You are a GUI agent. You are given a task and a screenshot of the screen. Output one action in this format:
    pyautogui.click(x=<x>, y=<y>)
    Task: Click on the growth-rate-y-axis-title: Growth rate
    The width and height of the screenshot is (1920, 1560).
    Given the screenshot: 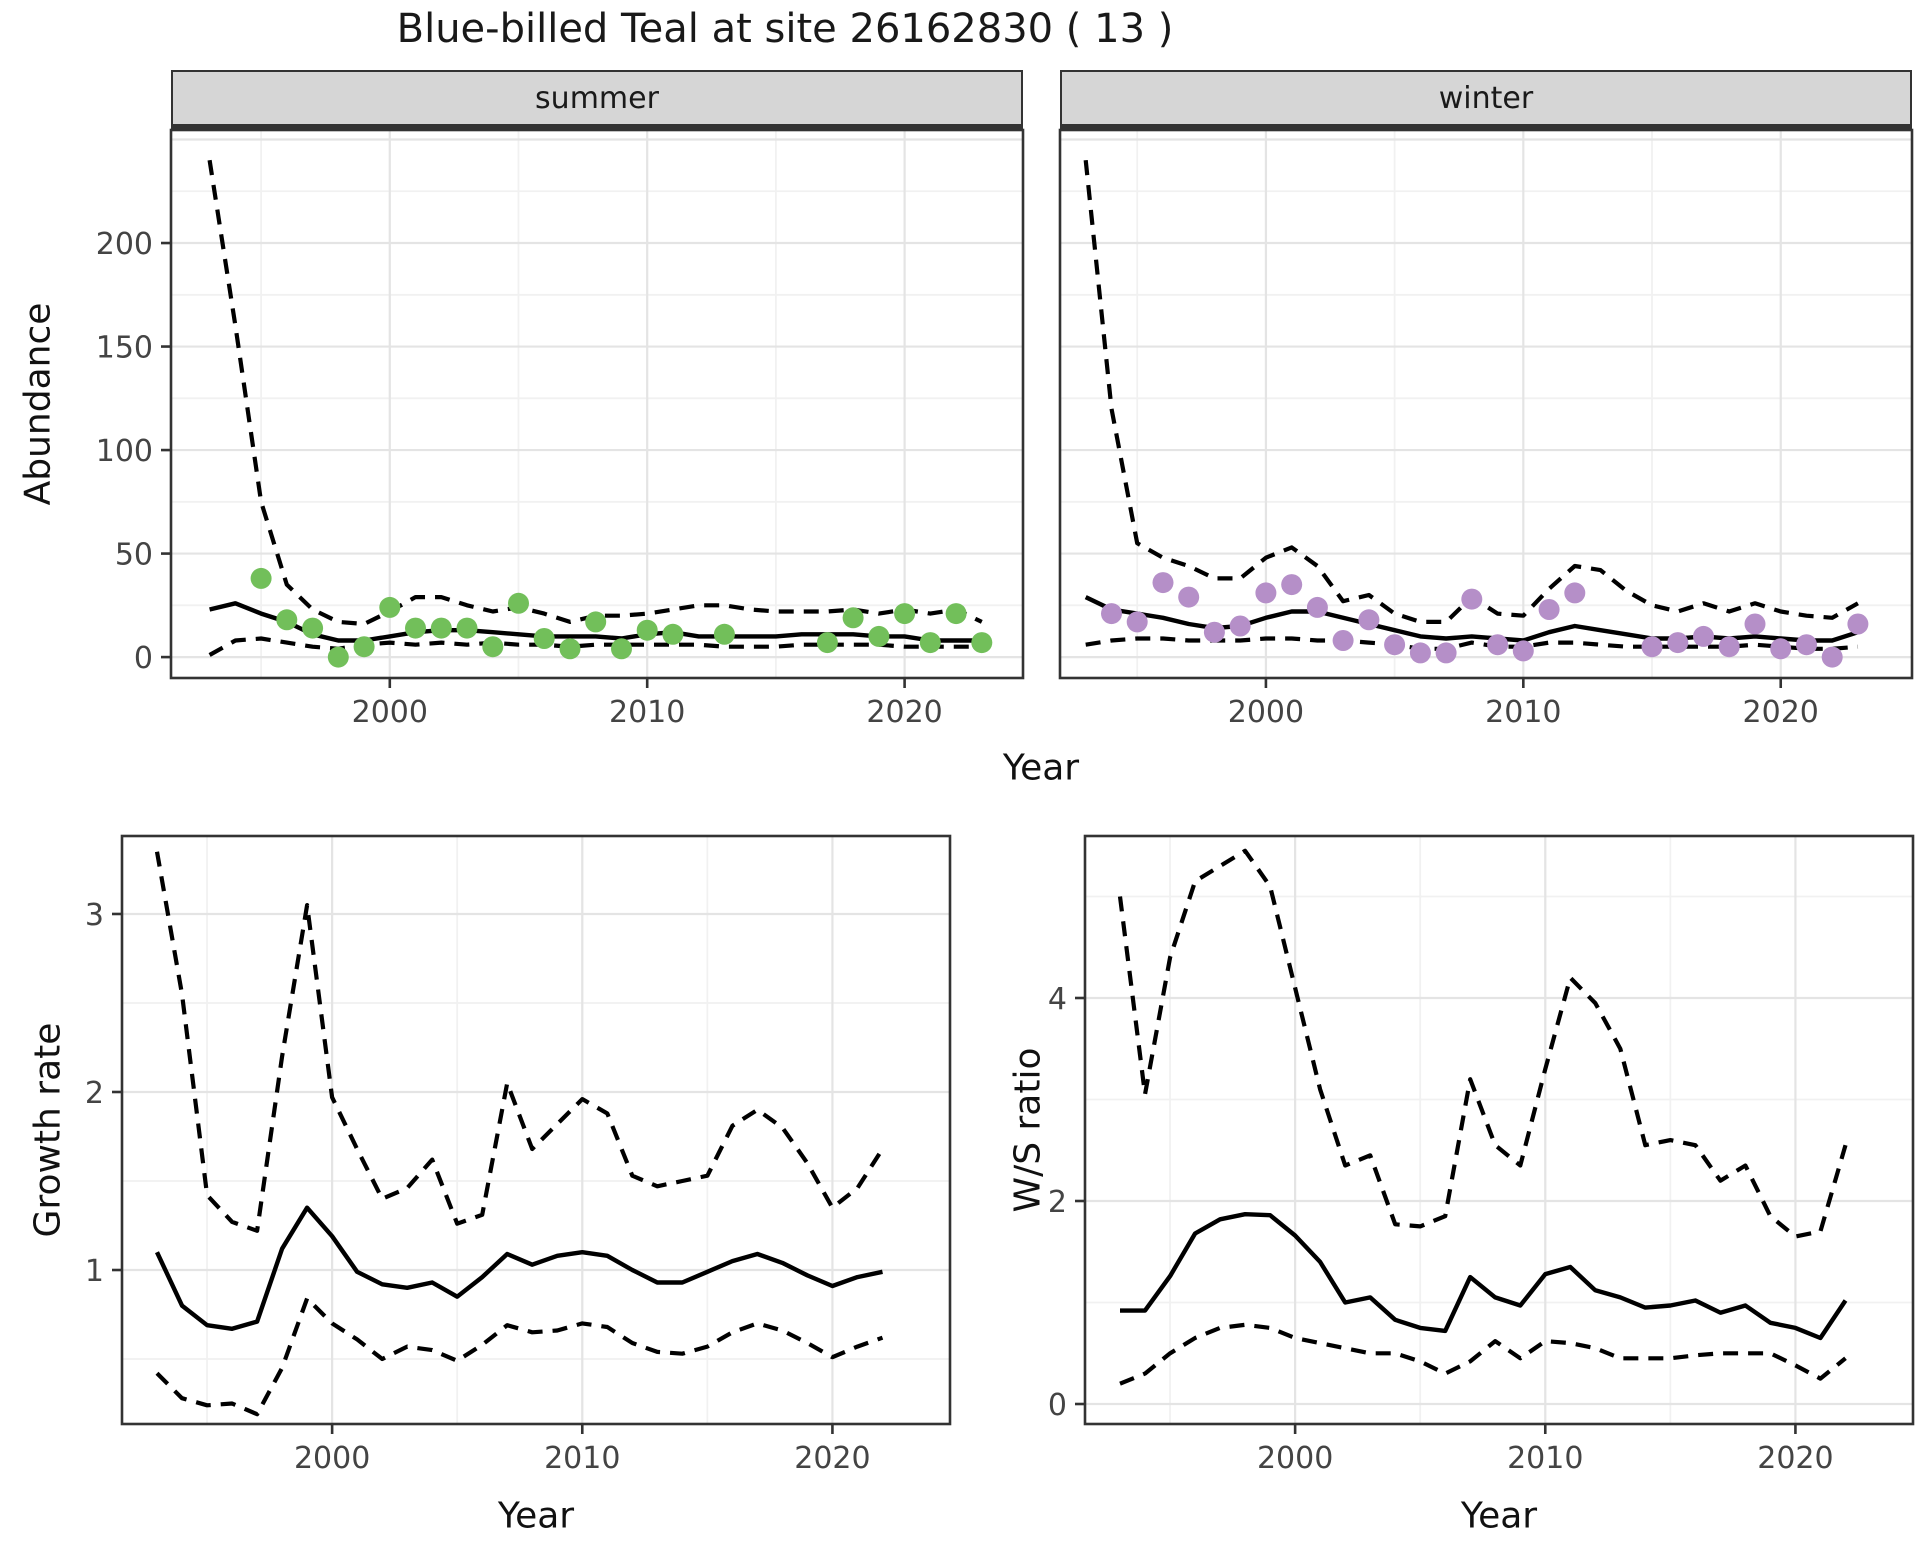 What is the action you would take?
    pyautogui.click(x=48, y=1130)
    